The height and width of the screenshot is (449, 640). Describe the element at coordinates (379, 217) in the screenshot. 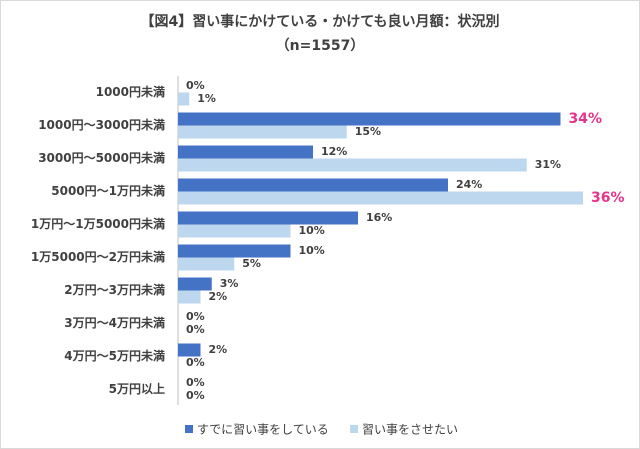

I see `value-label: 16%` at that location.